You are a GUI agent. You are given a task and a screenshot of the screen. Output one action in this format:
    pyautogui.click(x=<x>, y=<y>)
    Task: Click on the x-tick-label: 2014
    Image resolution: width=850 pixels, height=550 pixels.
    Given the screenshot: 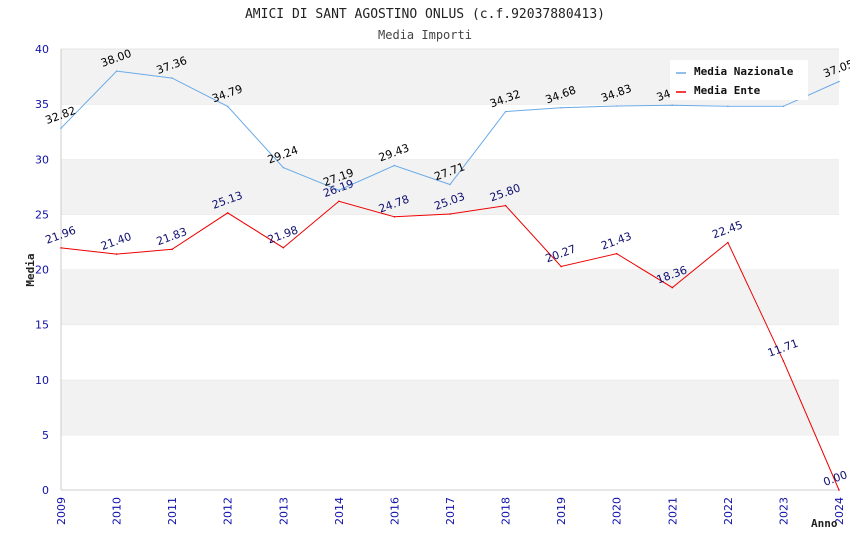 What is the action you would take?
    pyautogui.click(x=339, y=511)
    